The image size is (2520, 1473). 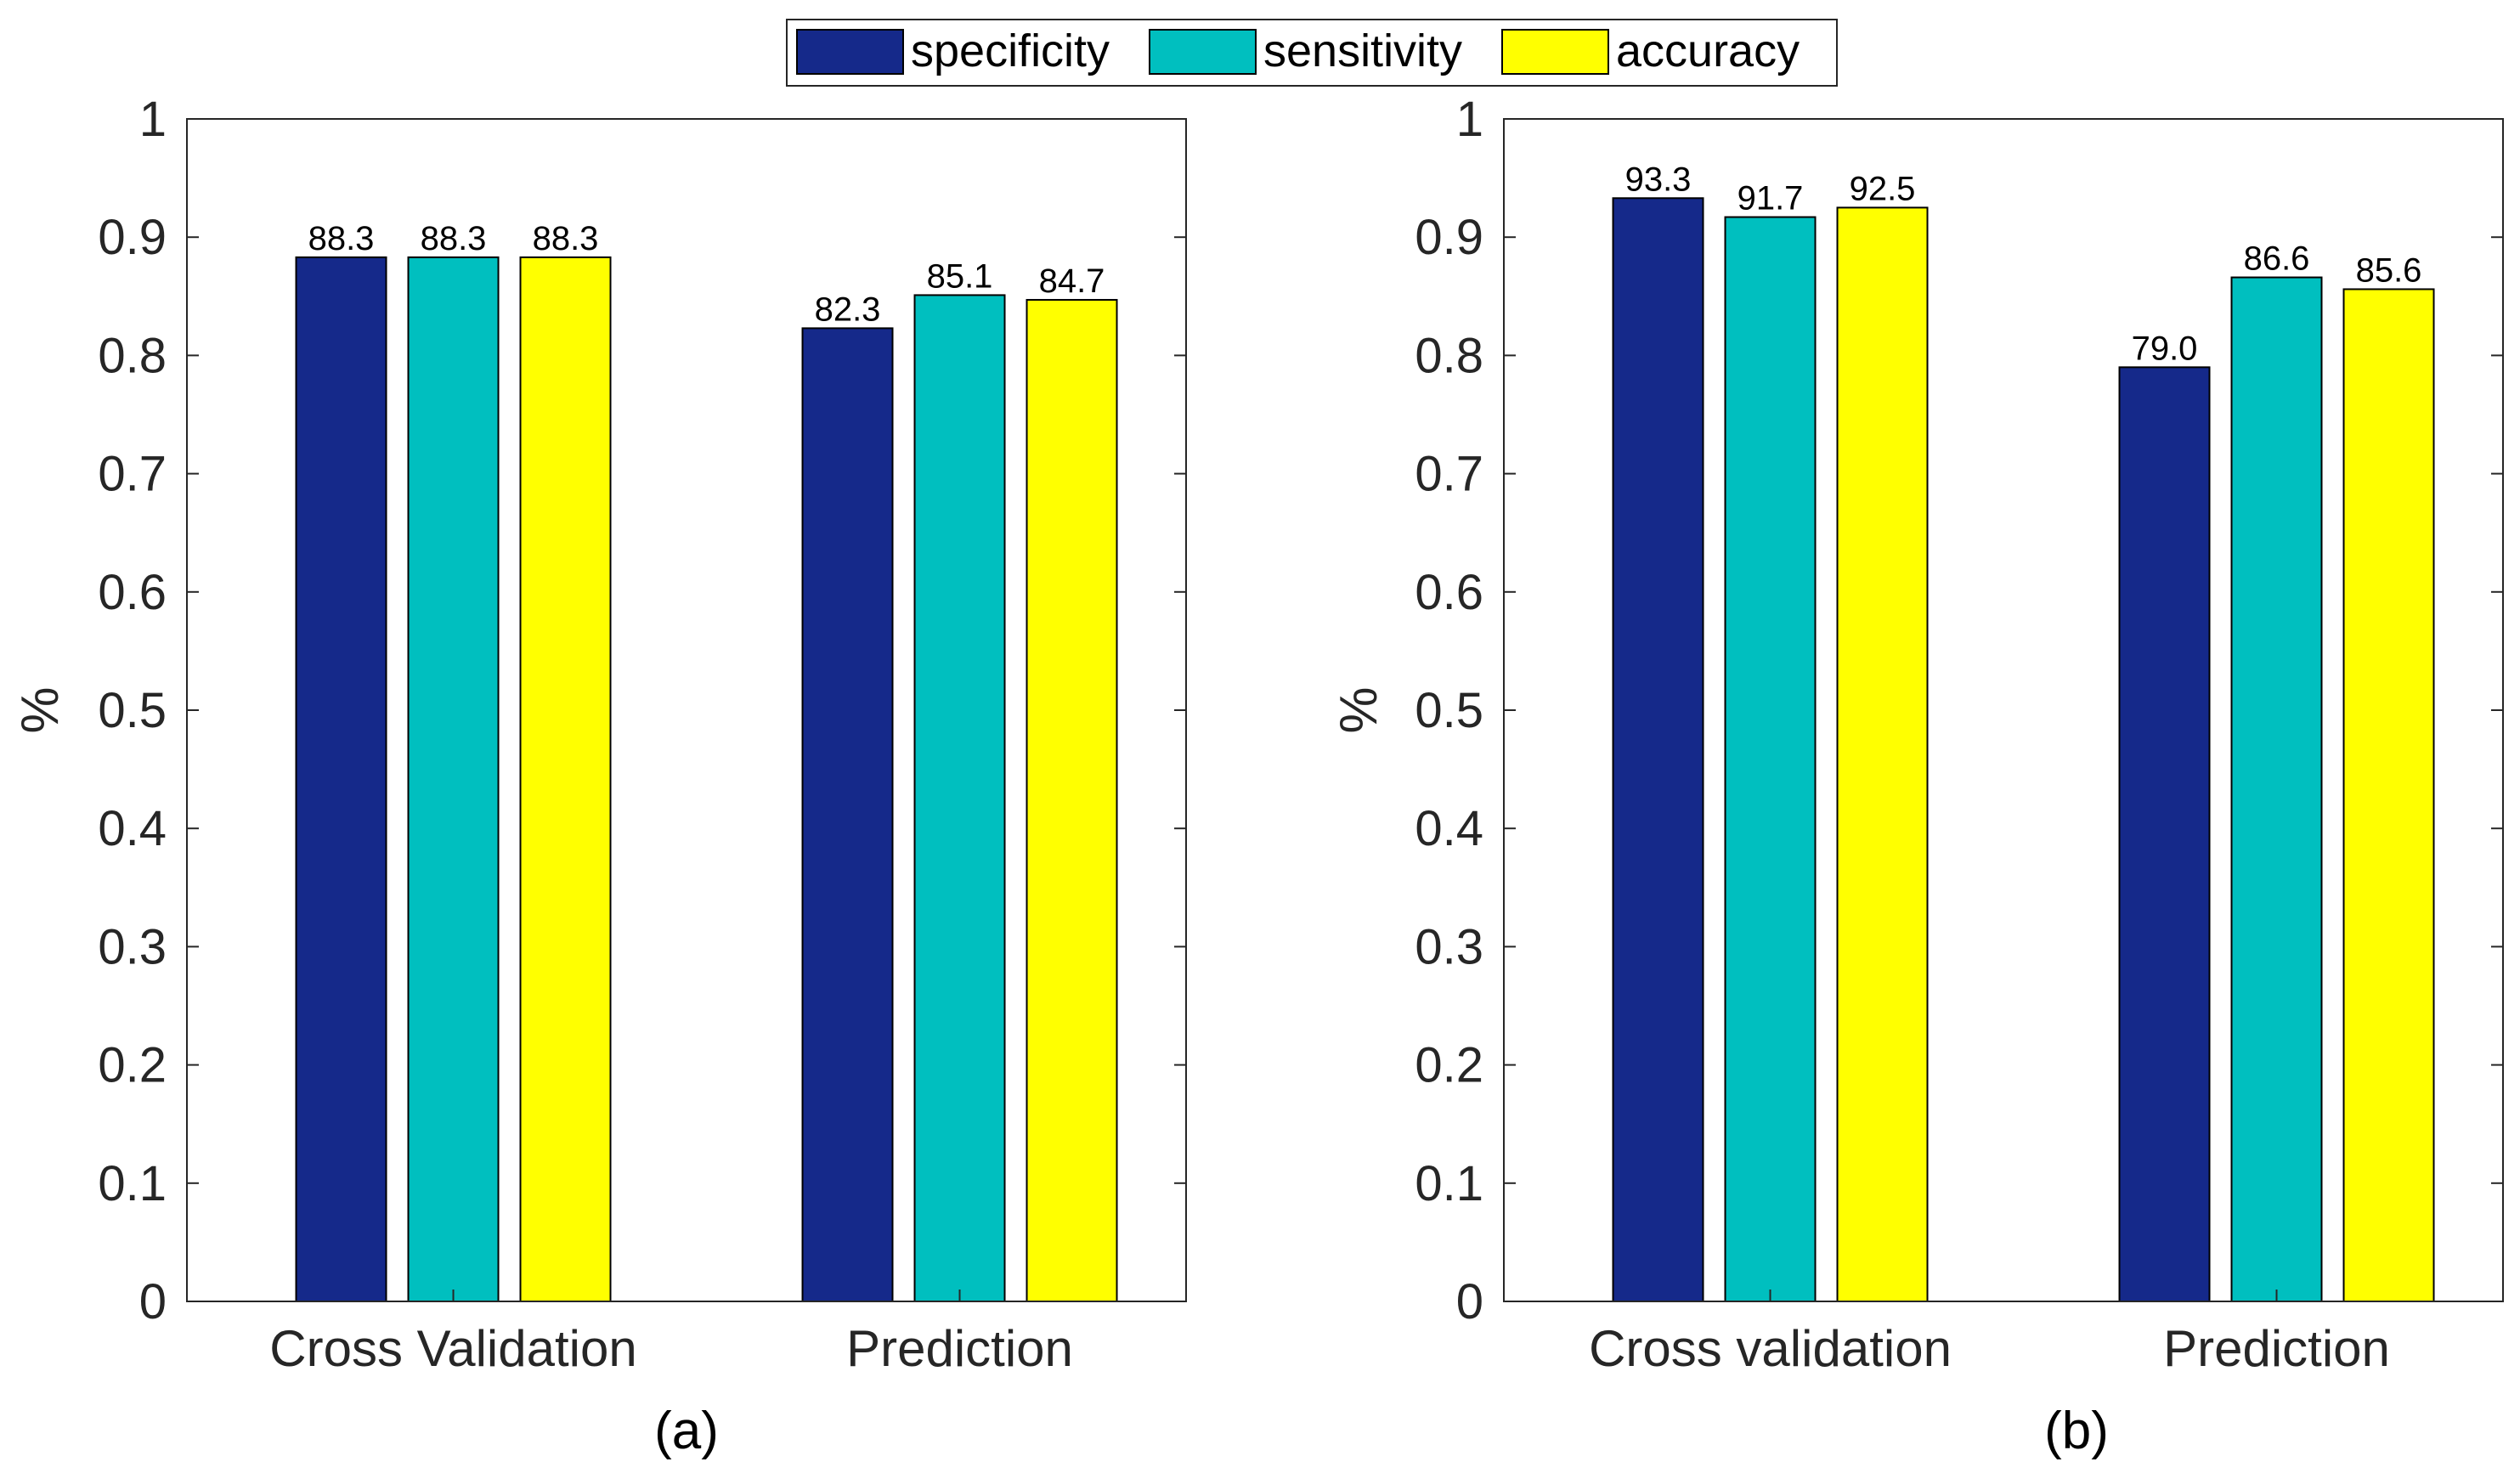 I want to click on bar-data-labels: 93.3 91.7 92.5 79.0 86.6 85.6, so click(x=2023, y=264).